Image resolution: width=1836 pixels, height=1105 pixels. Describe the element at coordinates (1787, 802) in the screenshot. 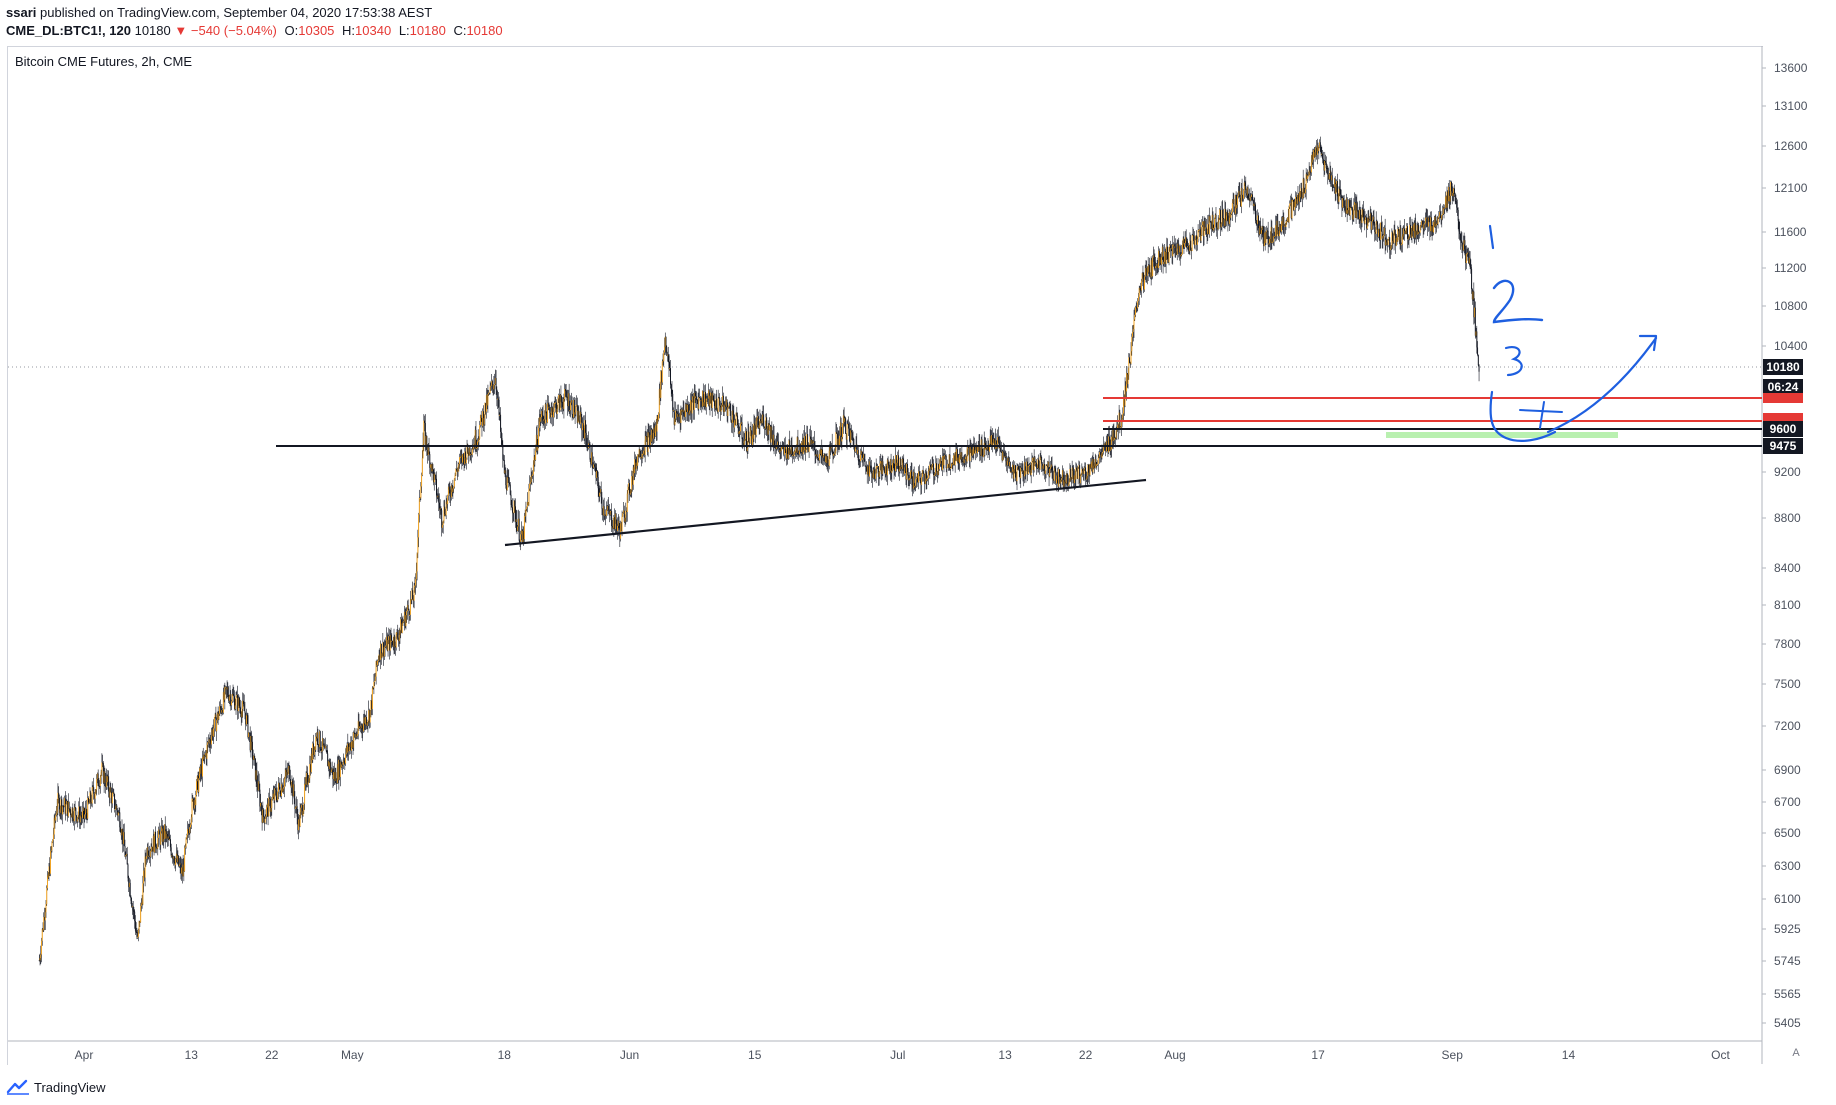

I see `y-tick-label: 6700` at that location.